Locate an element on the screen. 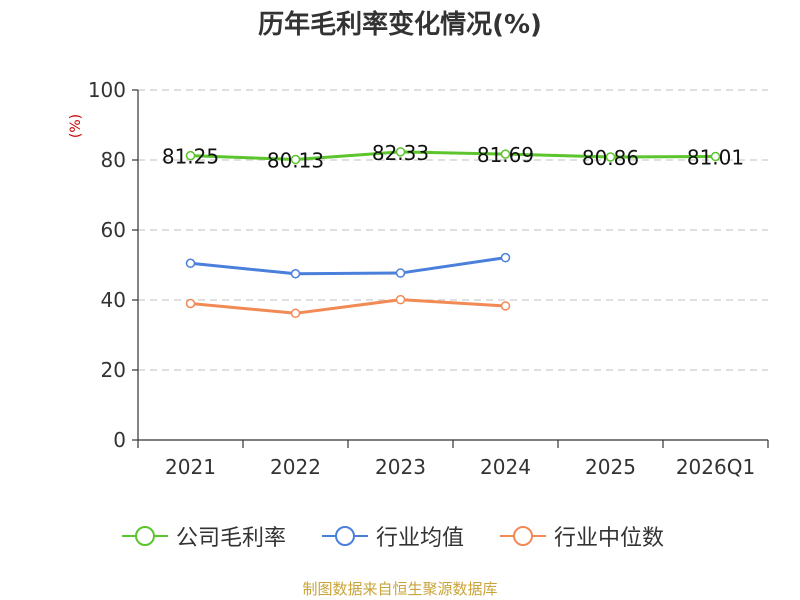 The width and height of the screenshot is (800, 600). x-tick-label: 2025 is located at coordinates (610, 467).